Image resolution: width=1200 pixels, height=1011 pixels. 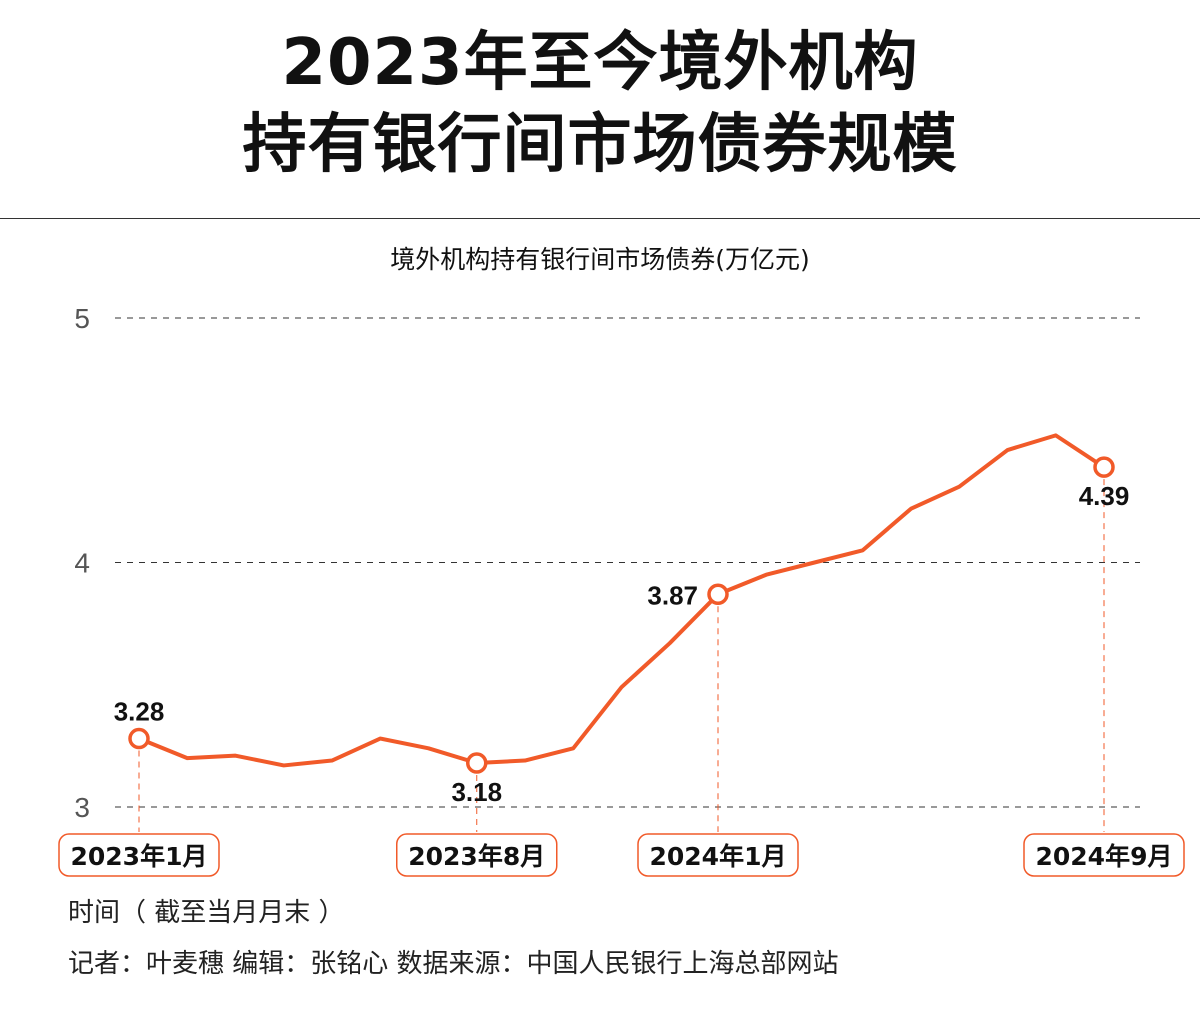 What do you see at coordinates (672, 595) in the screenshot?
I see `data-label: 3.87` at bounding box center [672, 595].